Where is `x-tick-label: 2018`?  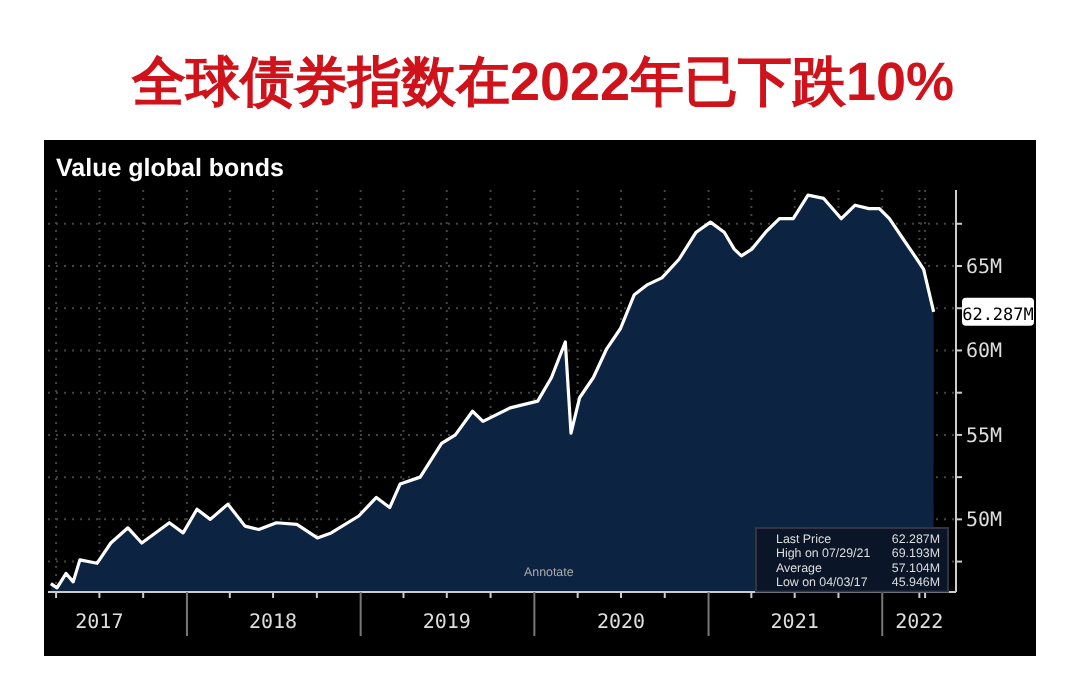 x-tick-label: 2018 is located at coordinates (273, 623).